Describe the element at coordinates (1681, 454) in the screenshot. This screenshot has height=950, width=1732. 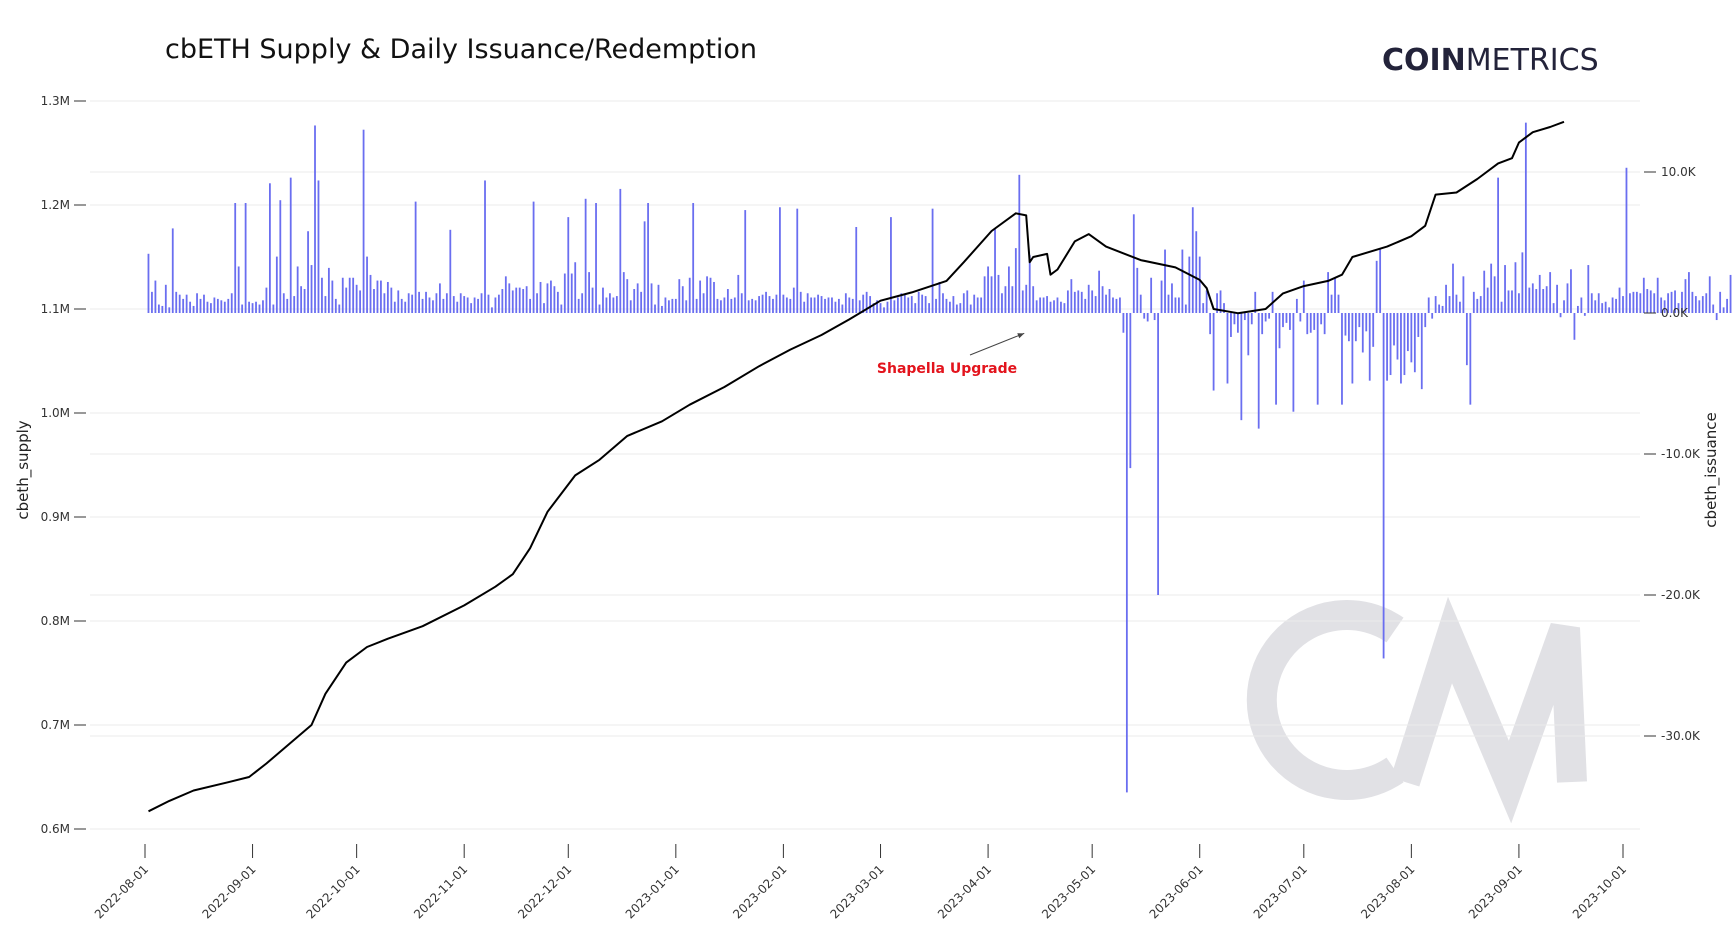
I see `y-right-tick-label: -10.0K` at that location.